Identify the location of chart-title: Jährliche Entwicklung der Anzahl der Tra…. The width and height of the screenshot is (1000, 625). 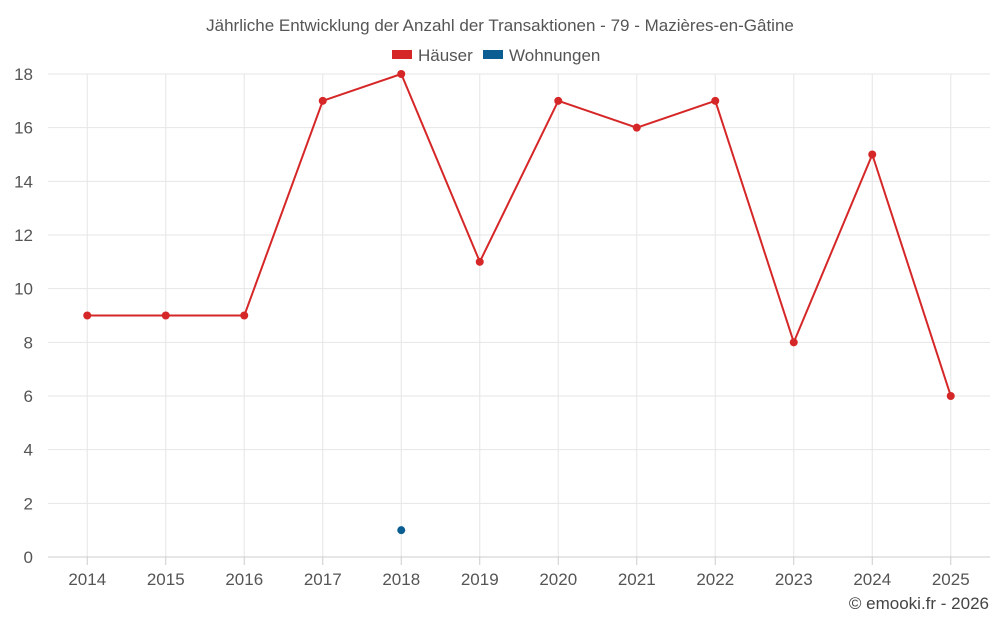
(500, 25).